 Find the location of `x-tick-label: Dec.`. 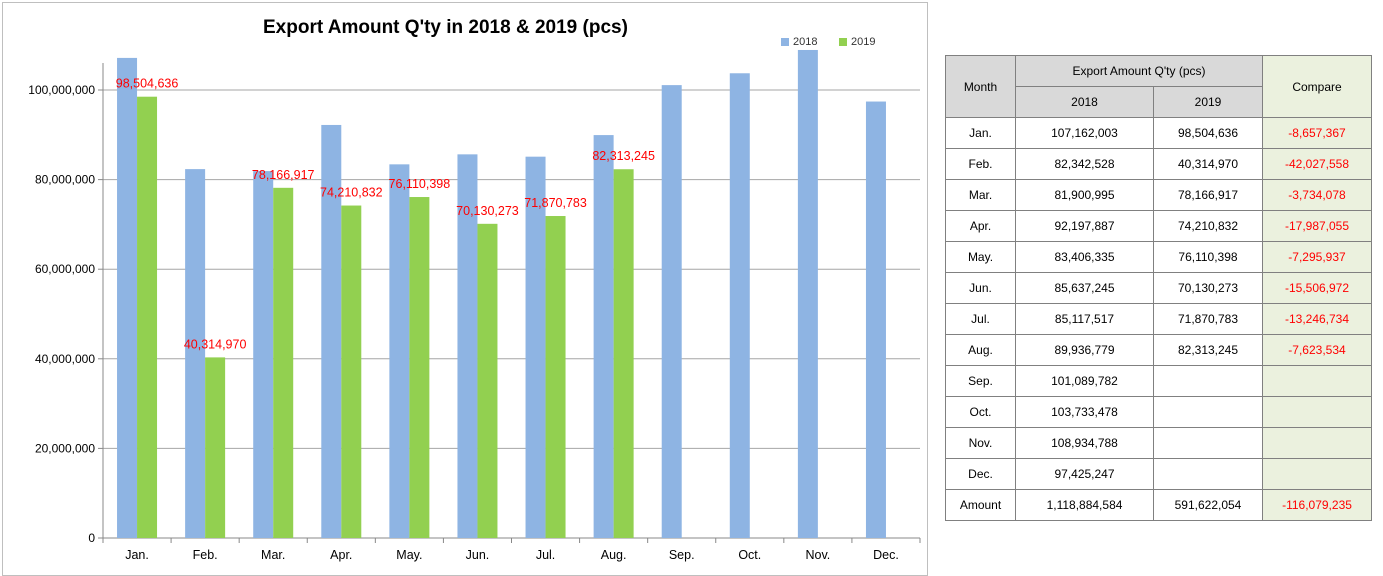

x-tick-label: Dec. is located at coordinates (886, 555).